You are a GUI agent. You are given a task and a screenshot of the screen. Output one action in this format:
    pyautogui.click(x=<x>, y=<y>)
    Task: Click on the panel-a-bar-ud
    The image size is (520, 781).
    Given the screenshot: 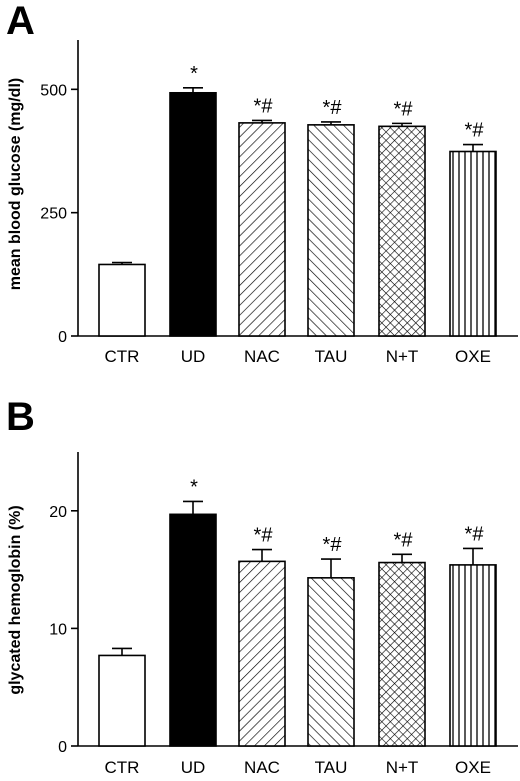 What is the action you would take?
    pyautogui.click(x=193, y=214)
    